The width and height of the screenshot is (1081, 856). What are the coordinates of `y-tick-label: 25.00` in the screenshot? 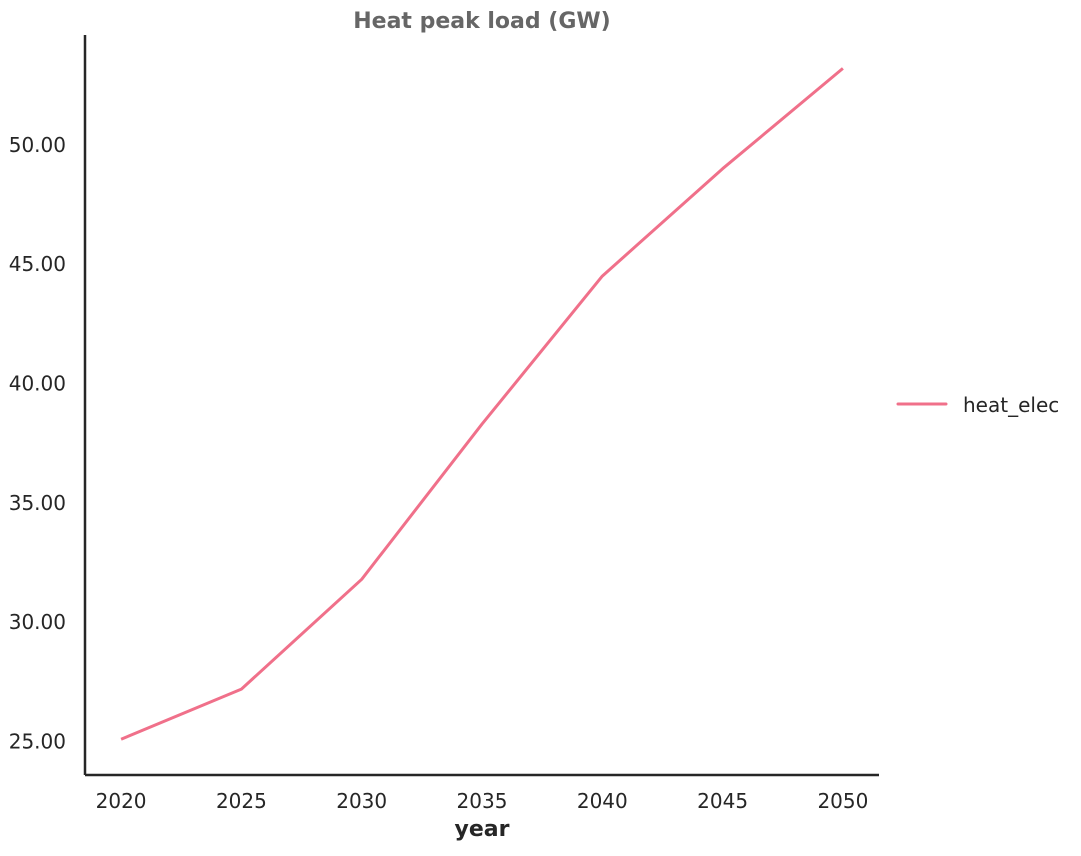 It's located at (37, 742).